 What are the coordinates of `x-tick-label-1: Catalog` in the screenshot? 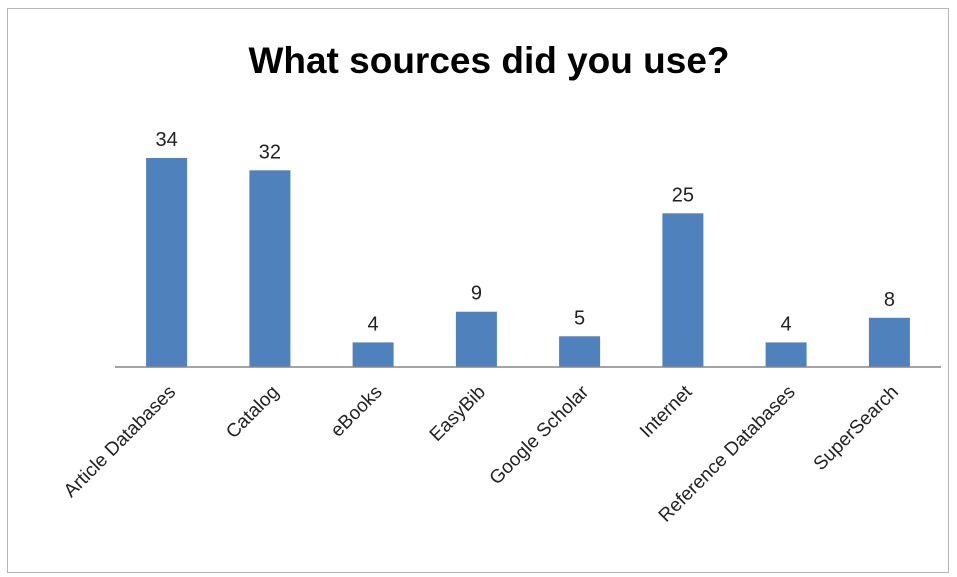 It's located at (252, 412).